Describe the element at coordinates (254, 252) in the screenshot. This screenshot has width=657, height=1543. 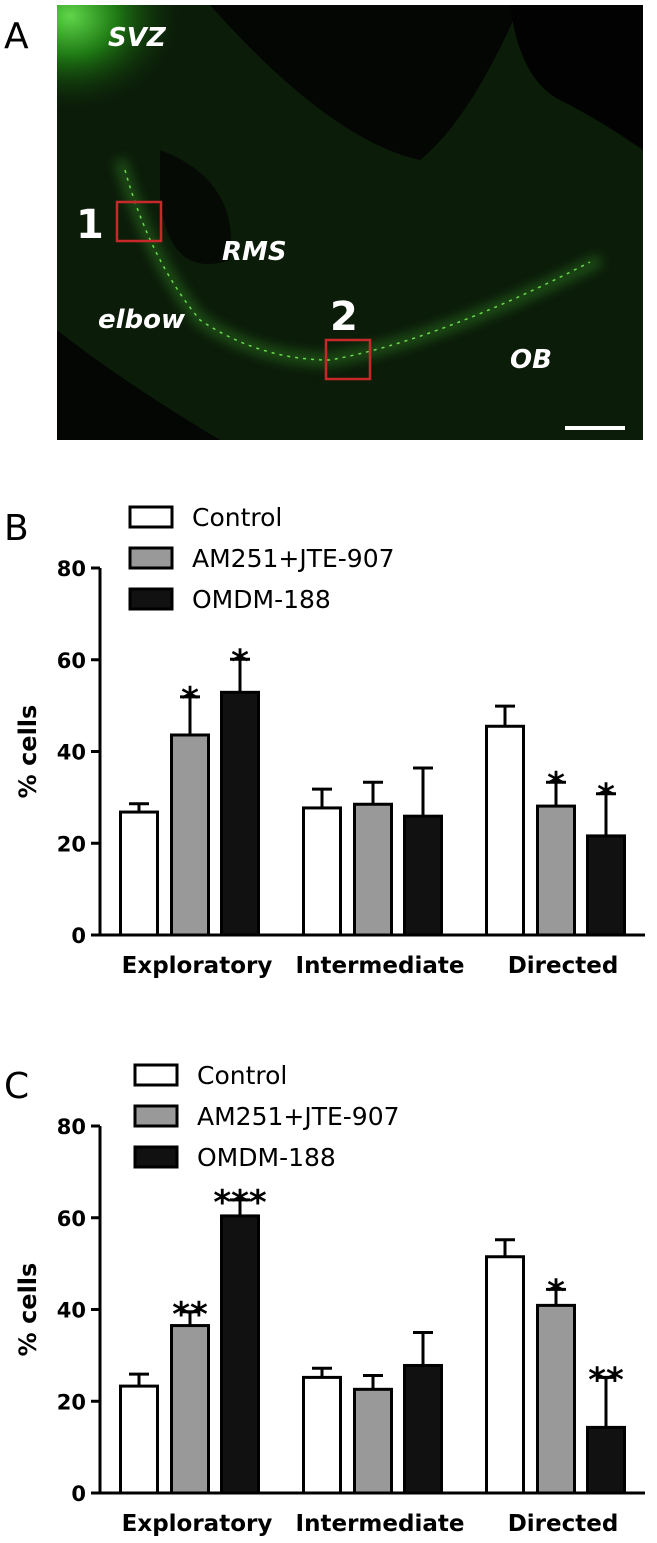
I see `region-label: RMS` at that location.